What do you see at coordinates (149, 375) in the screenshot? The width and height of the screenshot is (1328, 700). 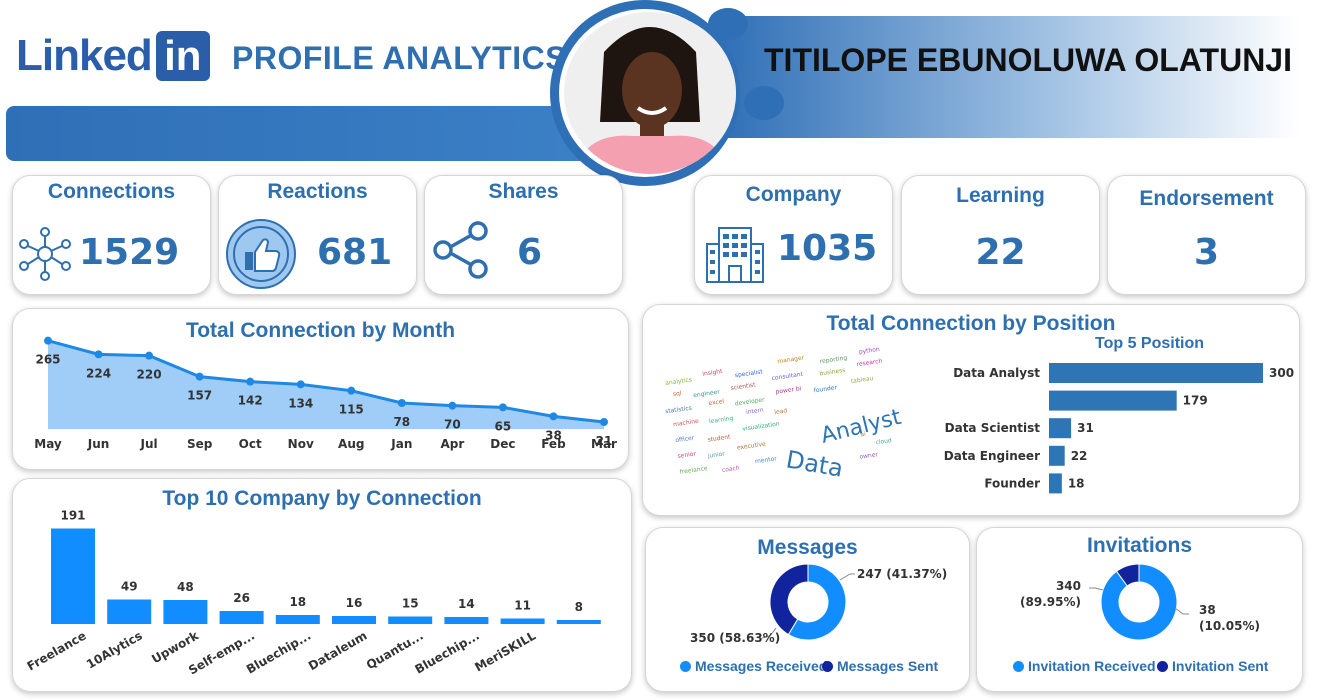 I see `data-label: 220` at bounding box center [149, 375].